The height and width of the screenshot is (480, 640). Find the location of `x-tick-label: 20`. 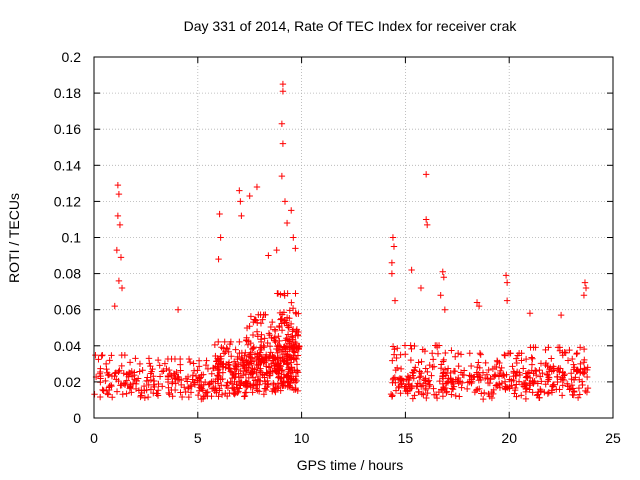

x-tick-label: 20 is located at coordinates (509, 438).